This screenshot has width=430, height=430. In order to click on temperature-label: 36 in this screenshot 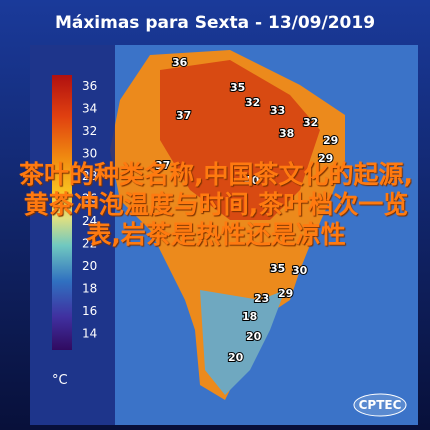, I will do `click(180, 62)`.